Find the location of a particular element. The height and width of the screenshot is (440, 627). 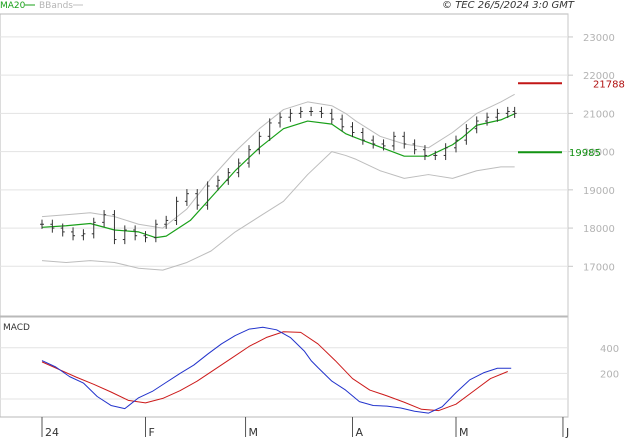

price-tick-label: 20000 is located at coordinates (599, 153).